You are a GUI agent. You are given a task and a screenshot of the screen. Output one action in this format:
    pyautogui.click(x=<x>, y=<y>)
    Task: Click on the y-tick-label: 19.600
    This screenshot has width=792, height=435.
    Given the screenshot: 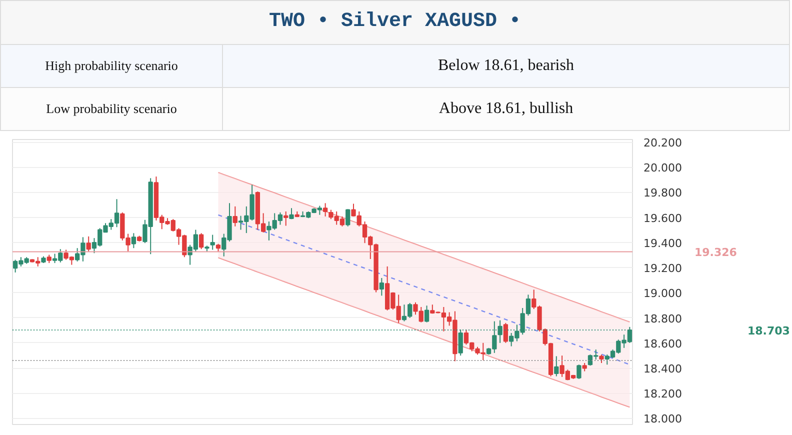 What is the action you would take?
    pyautogui.click(x=663, y=218)
    